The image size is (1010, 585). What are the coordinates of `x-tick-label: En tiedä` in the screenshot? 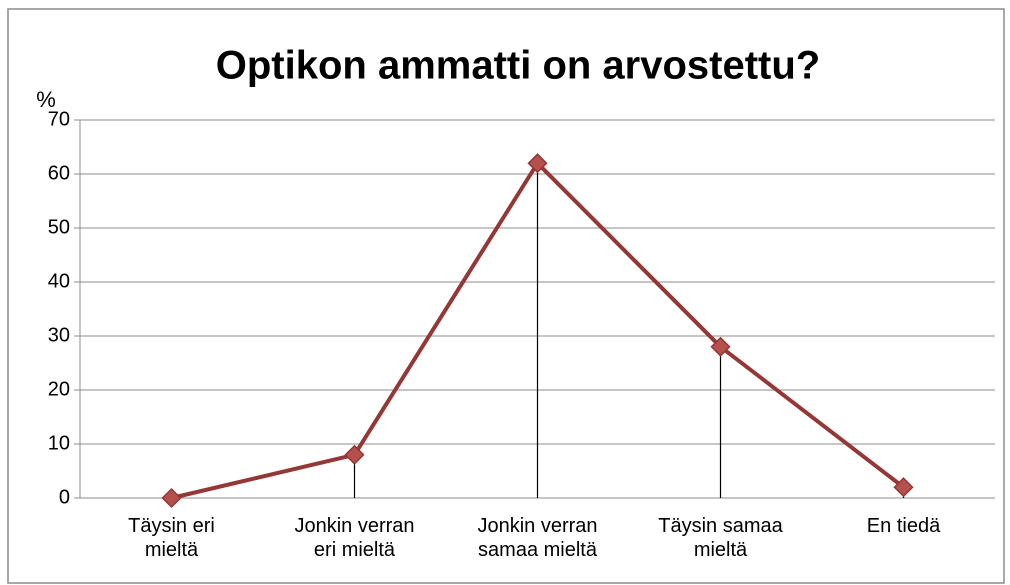 It's located at (903, 526).